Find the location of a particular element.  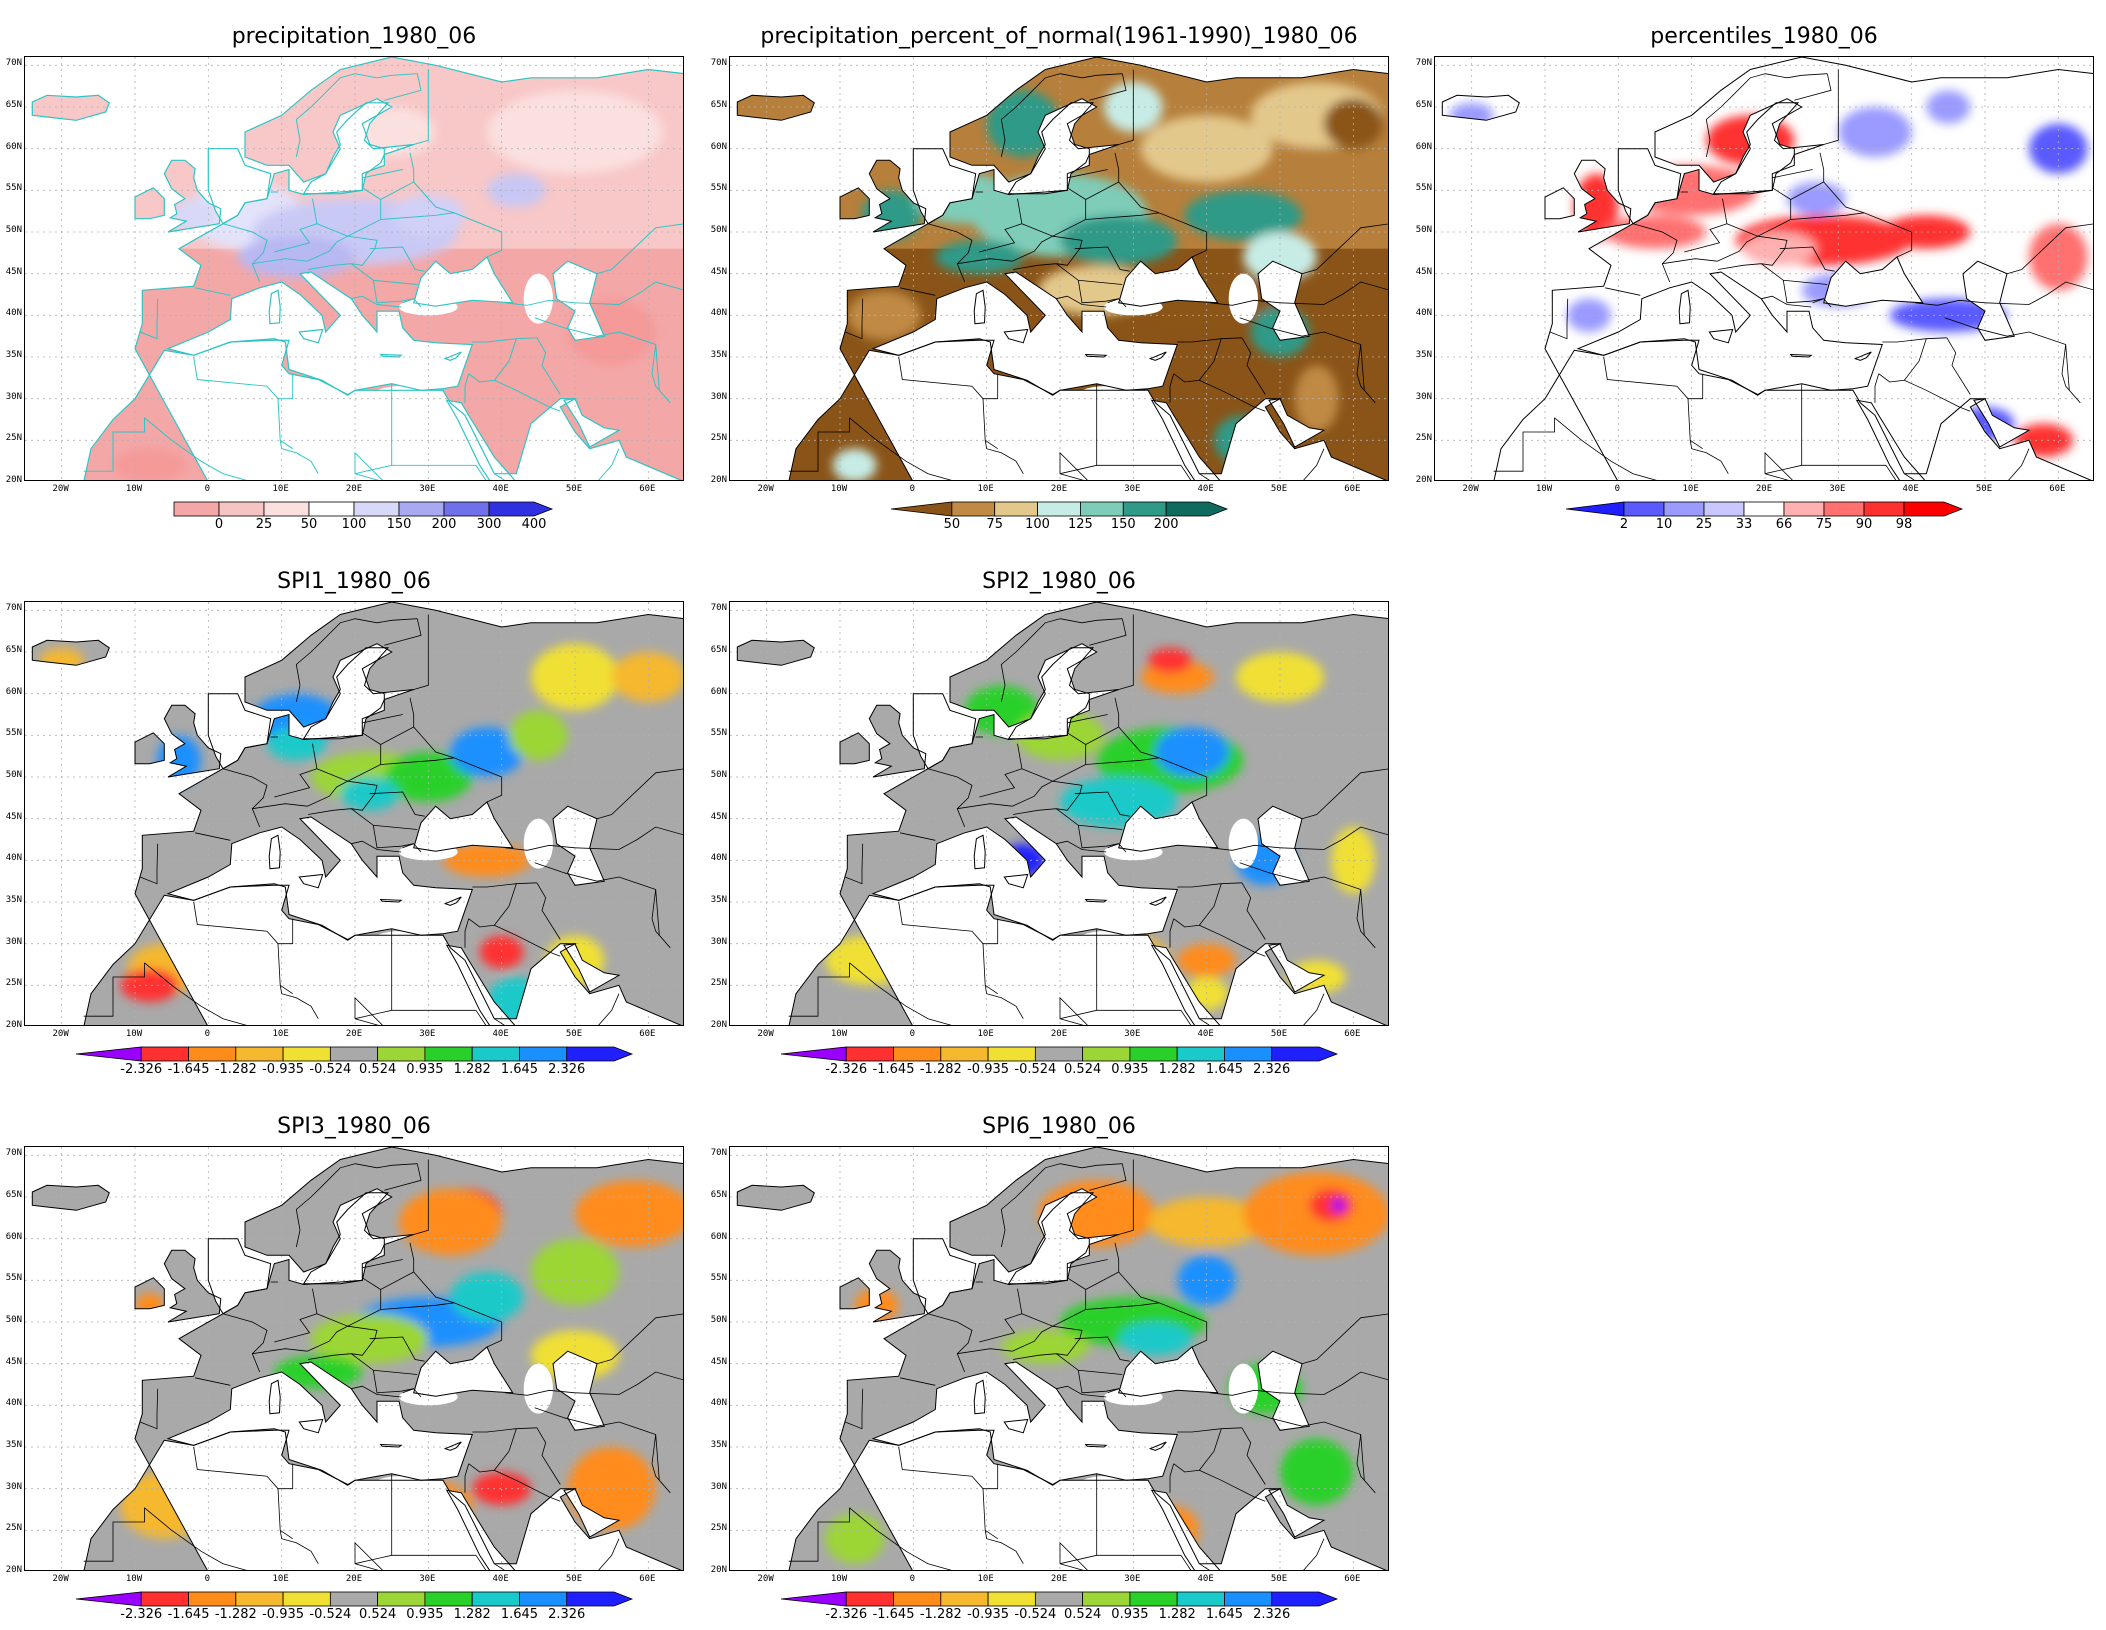

lat-tick-label: 30N is located at coordinates (718, 1486).